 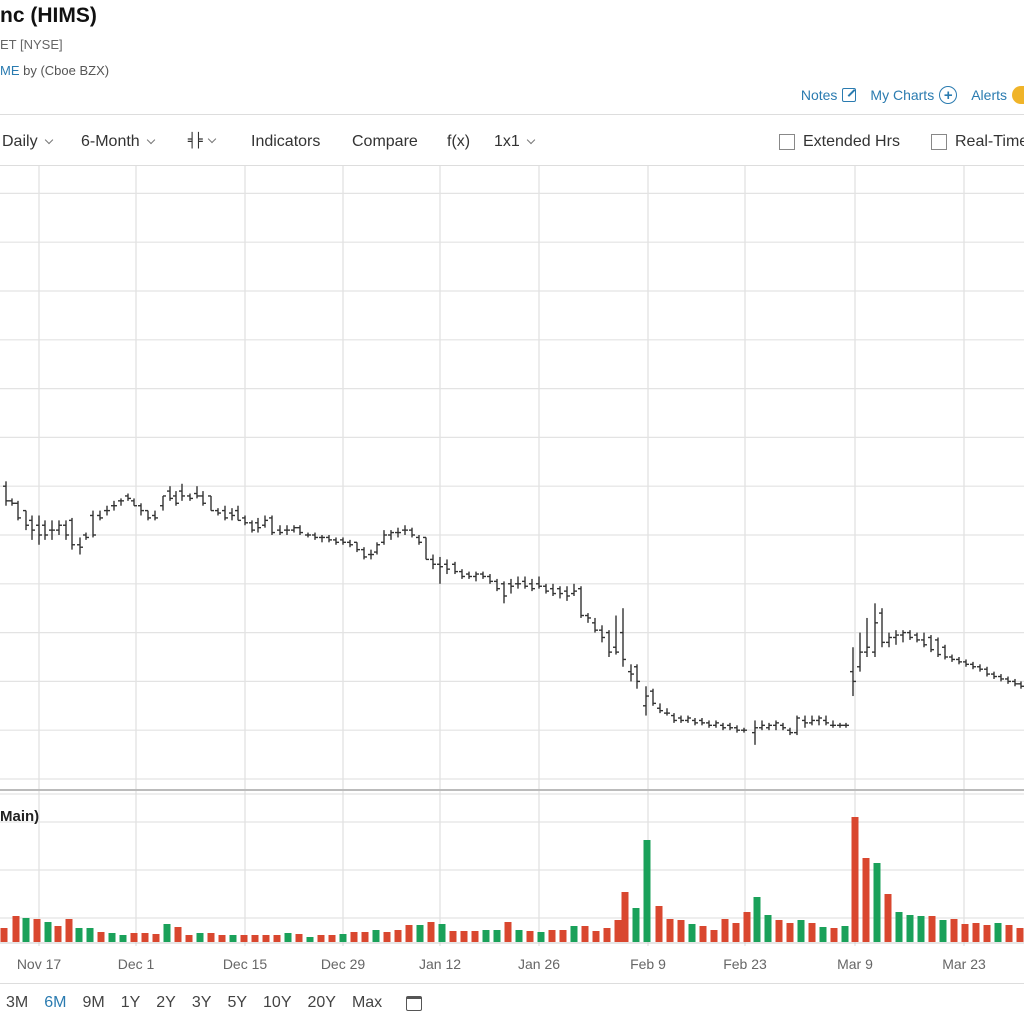 I want to click on range-button-1y: 1Y, so click(x=130, y=1002).